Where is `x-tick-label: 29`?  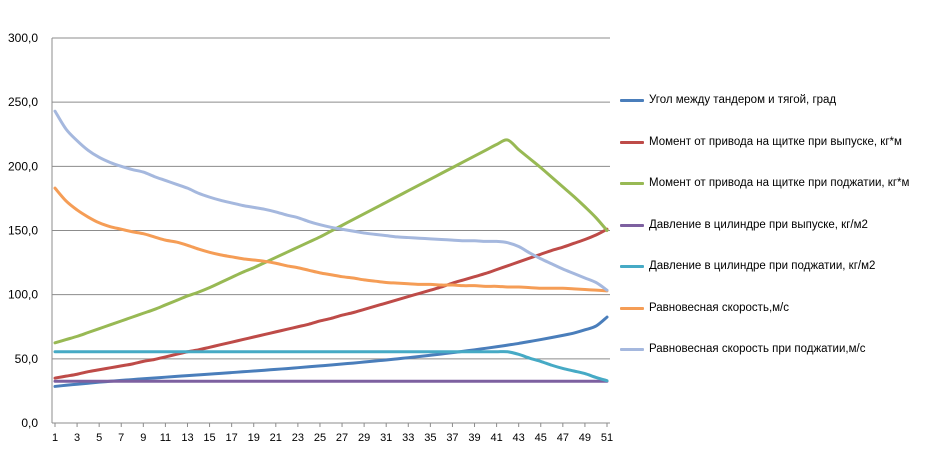 x-tick-label: 29 is located at coordinates (364, 438).